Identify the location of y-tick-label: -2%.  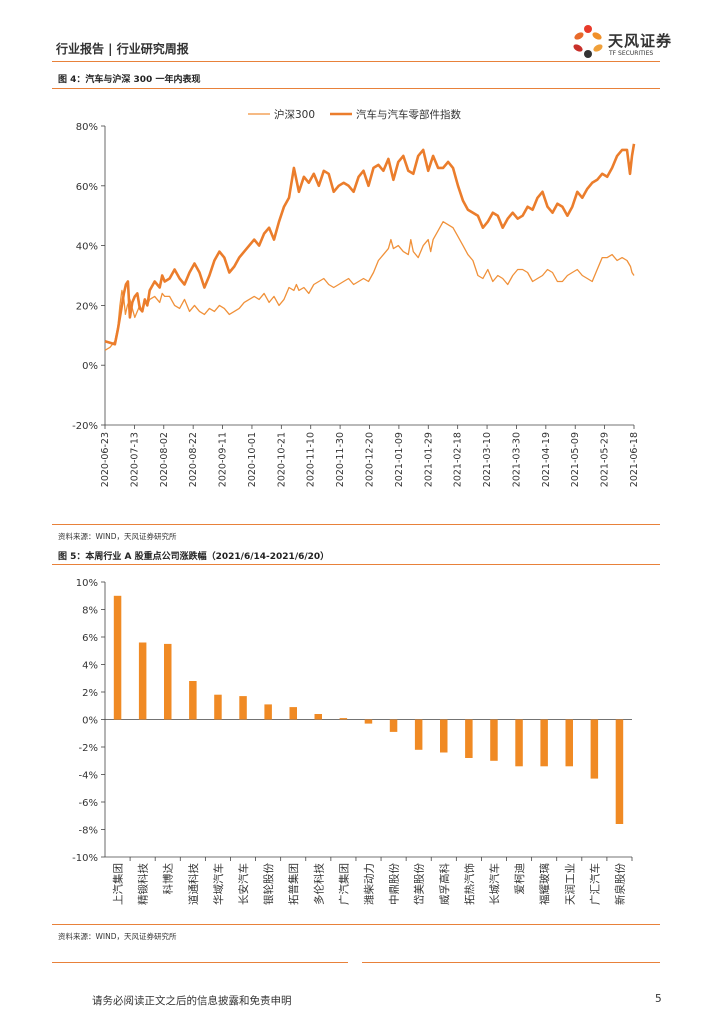
(88, 748).